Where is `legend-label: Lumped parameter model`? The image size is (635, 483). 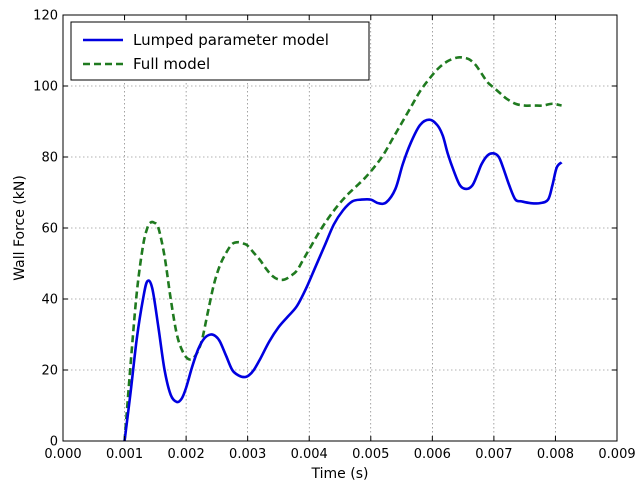
legend-label: Lumped parameter model is located at coordinates (231, 40).